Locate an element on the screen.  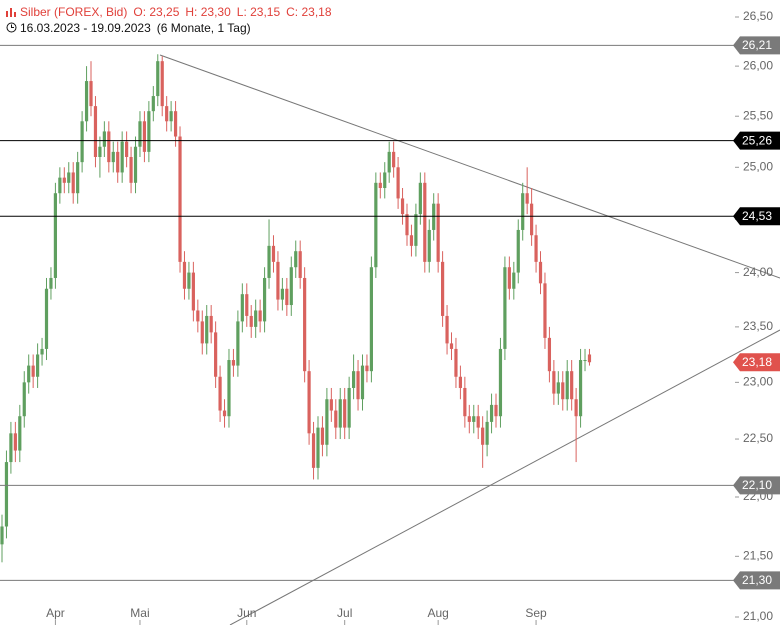
y-tick-label: 25,00 is located at coordinates (758, 166).